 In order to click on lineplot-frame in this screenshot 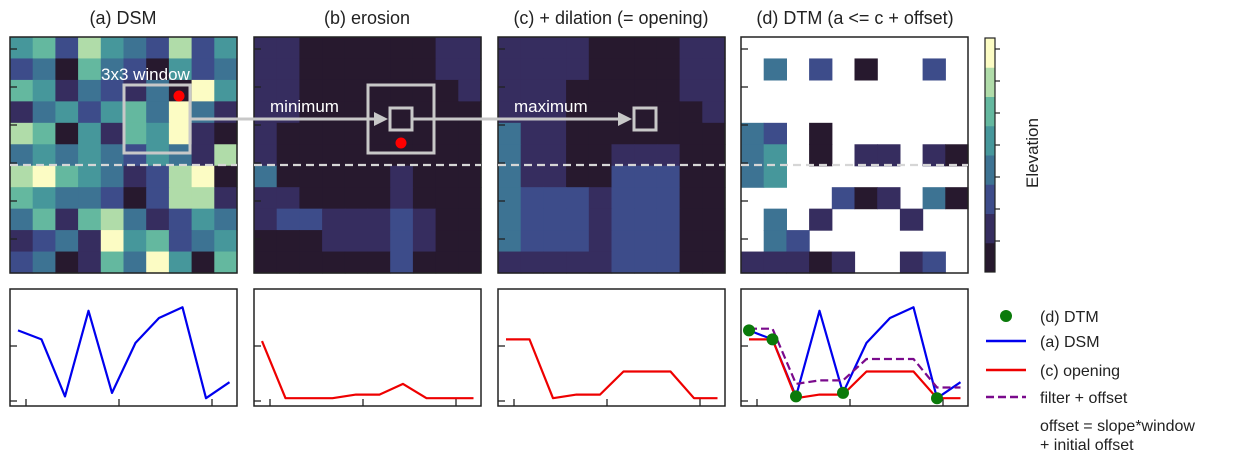, I will do `click(611, 347)`.